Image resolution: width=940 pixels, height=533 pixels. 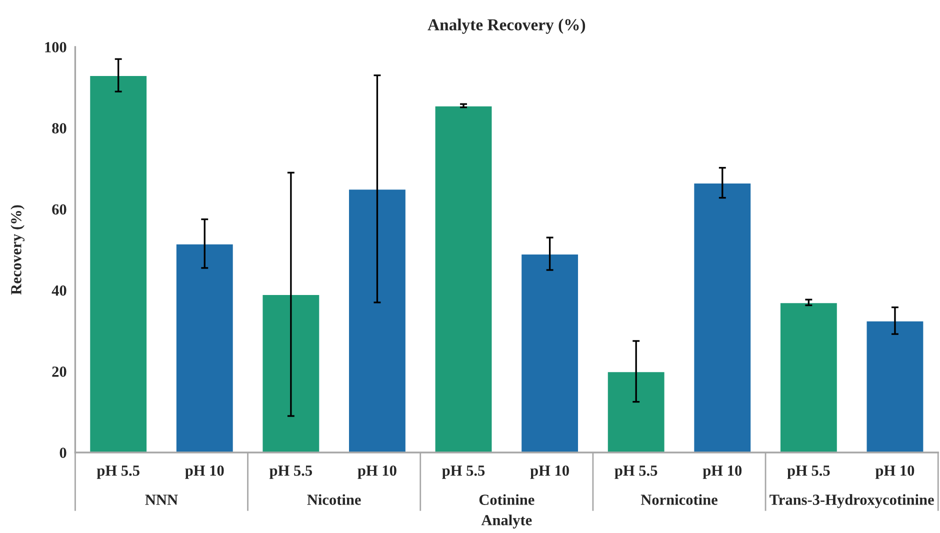 What do you see at coordinates (204, 472) in the screenshot?
I see `series-label: pH 10` at bounding box center [204, 472].